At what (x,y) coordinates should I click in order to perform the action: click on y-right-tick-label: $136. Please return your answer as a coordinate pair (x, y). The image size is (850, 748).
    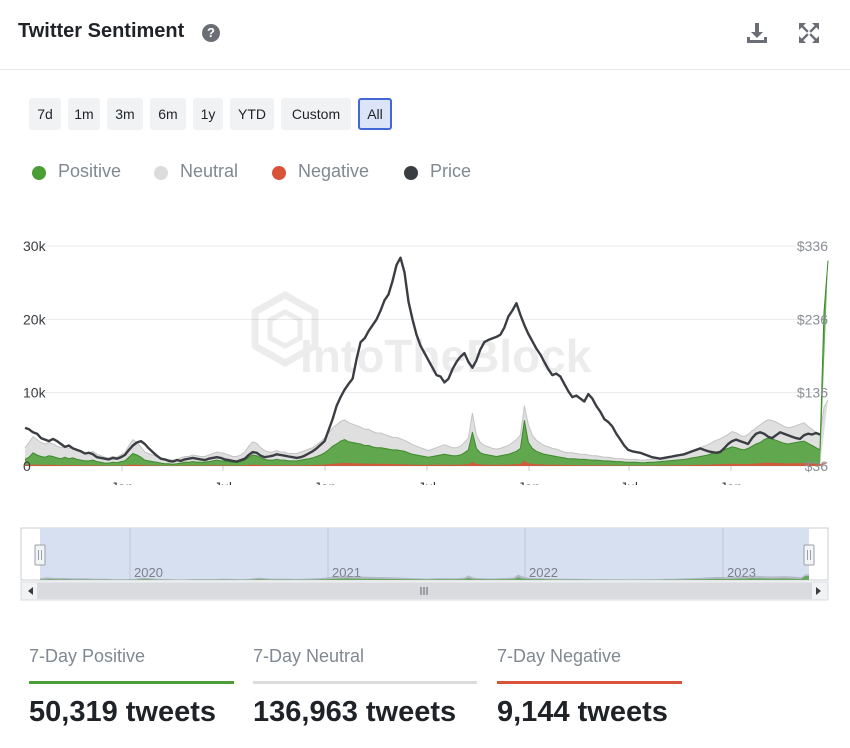
    Looking at the image, I should click on (812, 393).